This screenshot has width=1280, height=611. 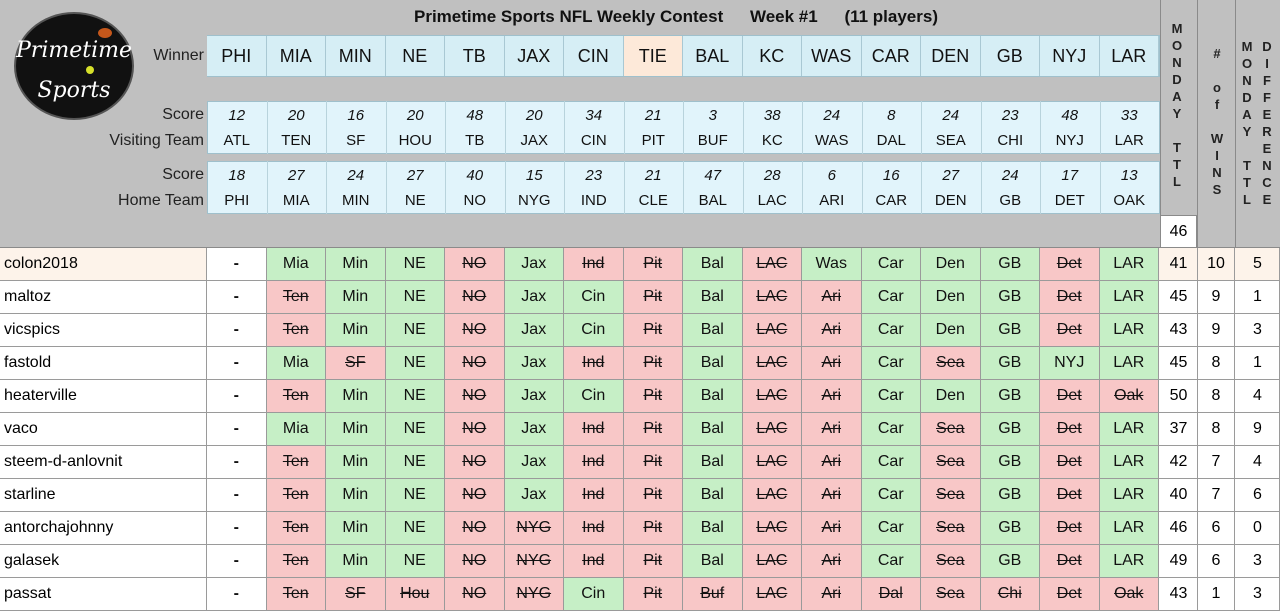 I want to click on pick-value: Det, so click(x=1069, y=494).